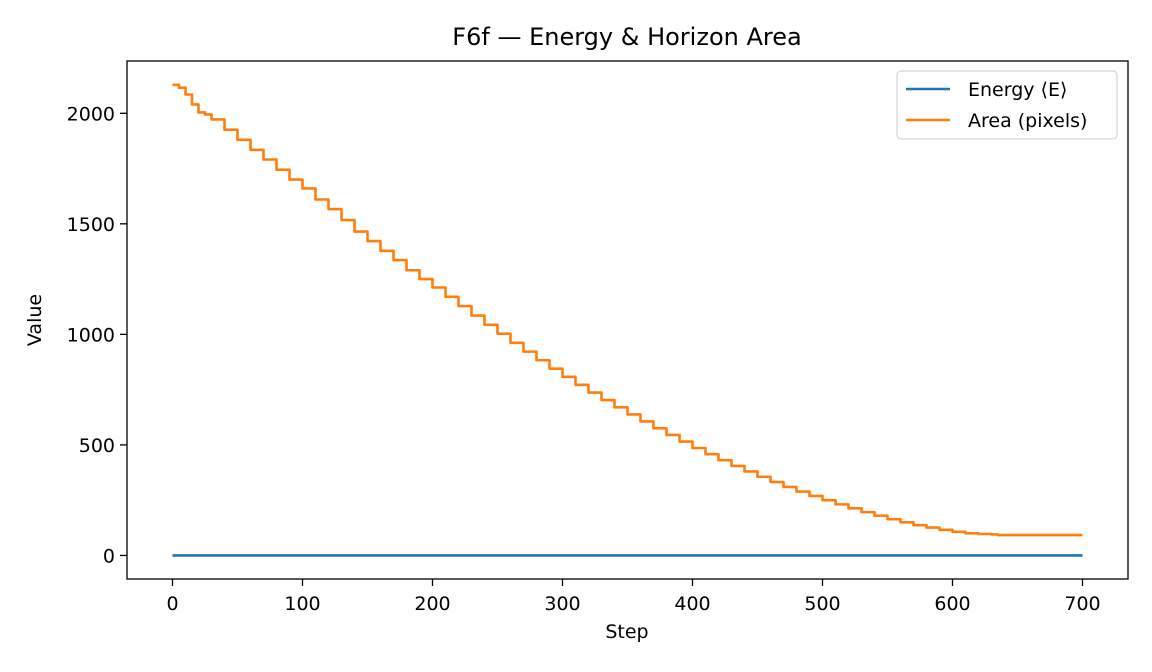 Image resolution: width=1152 pixels, height=672 pixels. What do you see at coordinates (562, 604) in the screenshot?
I see `x-tick-label: 300` at bounding box center [562, 604].